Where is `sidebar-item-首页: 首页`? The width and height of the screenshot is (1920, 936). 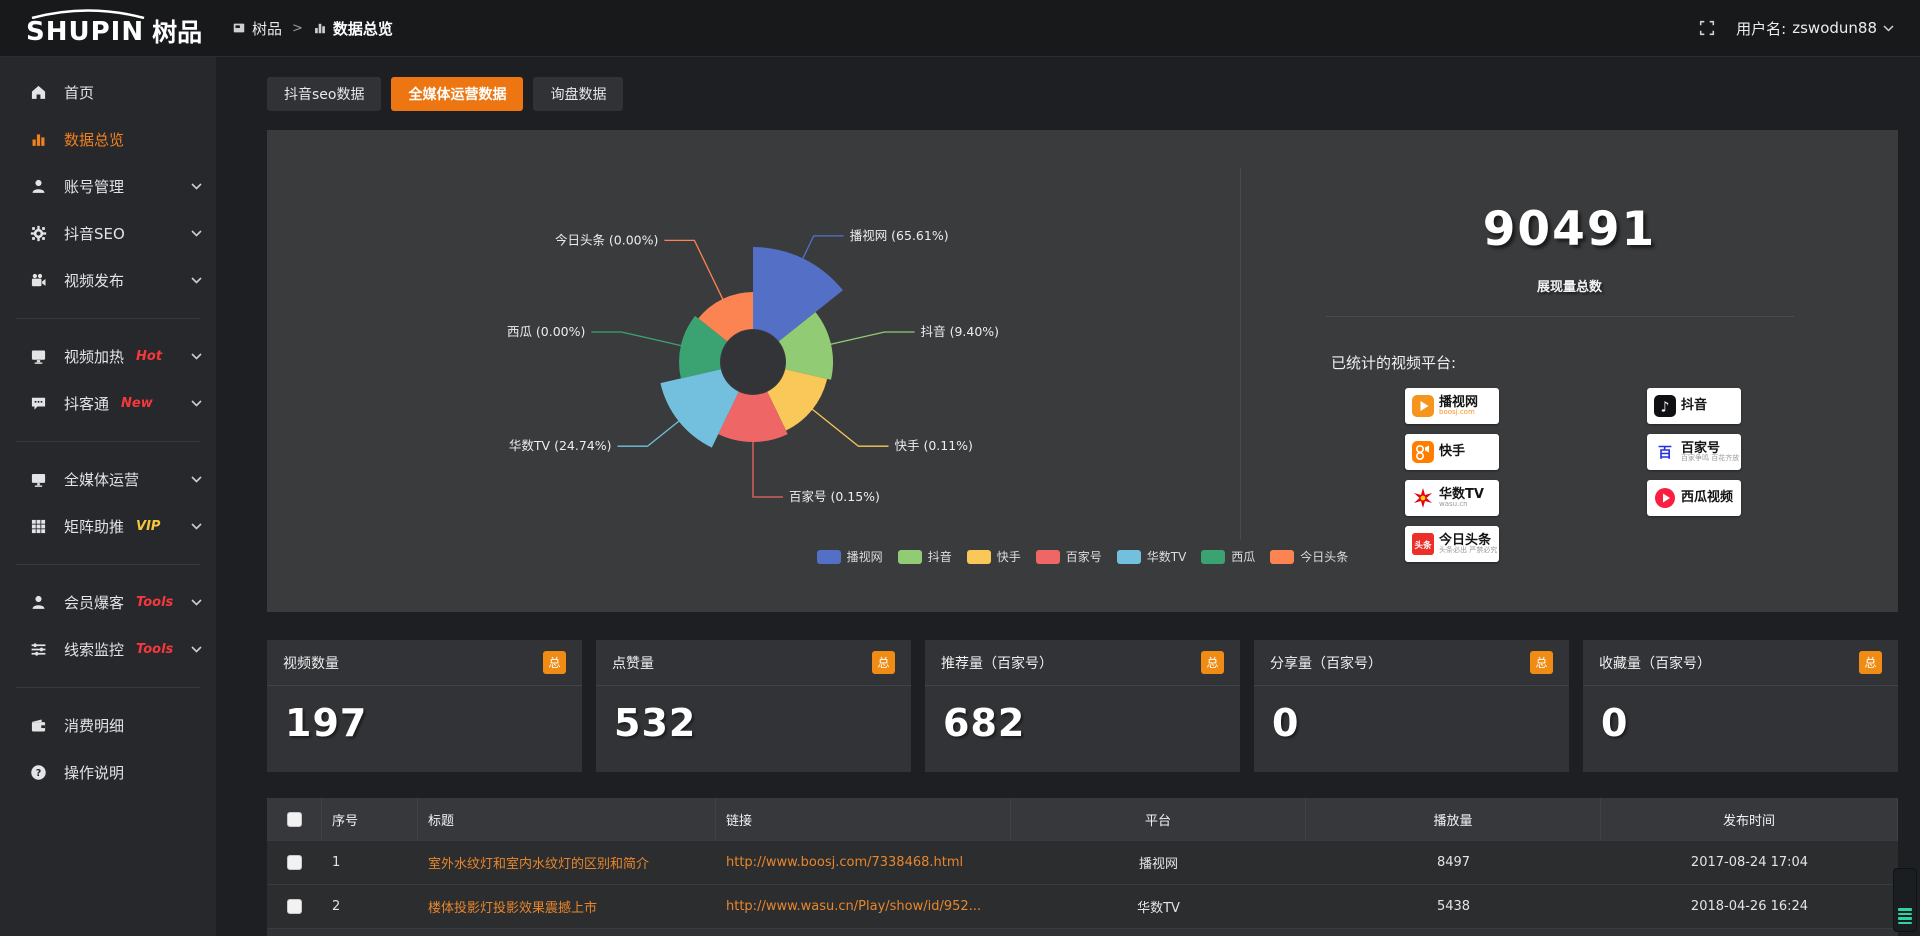 sidebar-item-首页: 首页 is located at coordinates (108, 92).